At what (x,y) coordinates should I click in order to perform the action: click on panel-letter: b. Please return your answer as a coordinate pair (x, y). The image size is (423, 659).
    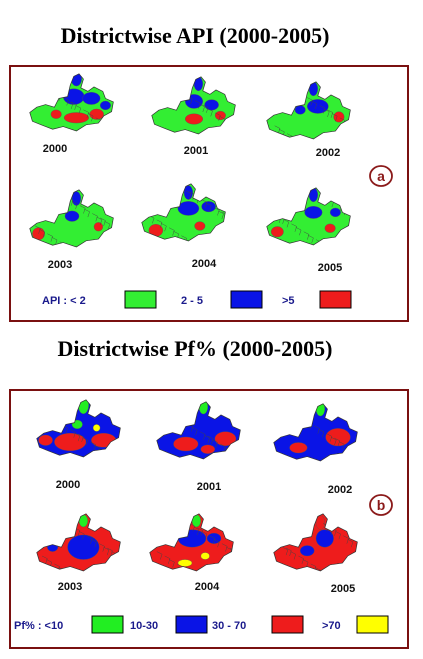
    Looking at the image, I should click on (381, 505).